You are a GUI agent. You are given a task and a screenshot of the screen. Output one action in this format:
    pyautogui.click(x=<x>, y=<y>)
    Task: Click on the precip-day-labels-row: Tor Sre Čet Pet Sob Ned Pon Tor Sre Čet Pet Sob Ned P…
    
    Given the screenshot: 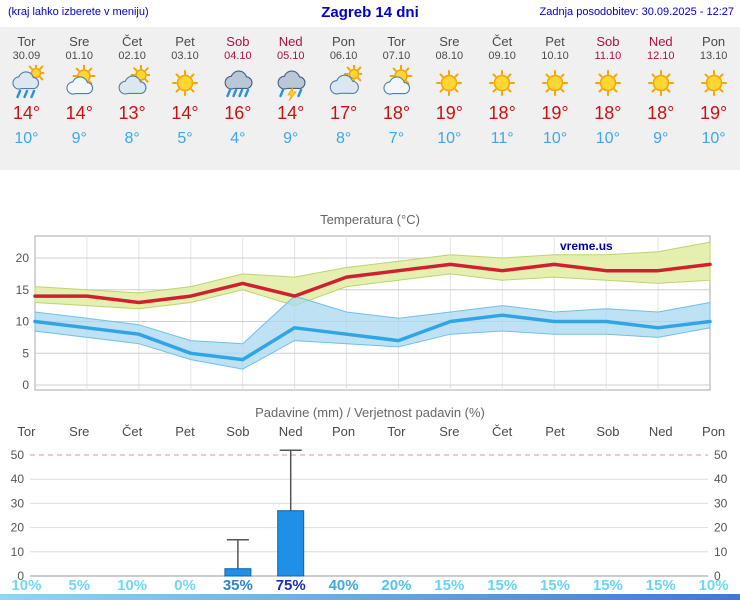 What is the action you would take?
    pyautogui.click(x=370, y=431)
    